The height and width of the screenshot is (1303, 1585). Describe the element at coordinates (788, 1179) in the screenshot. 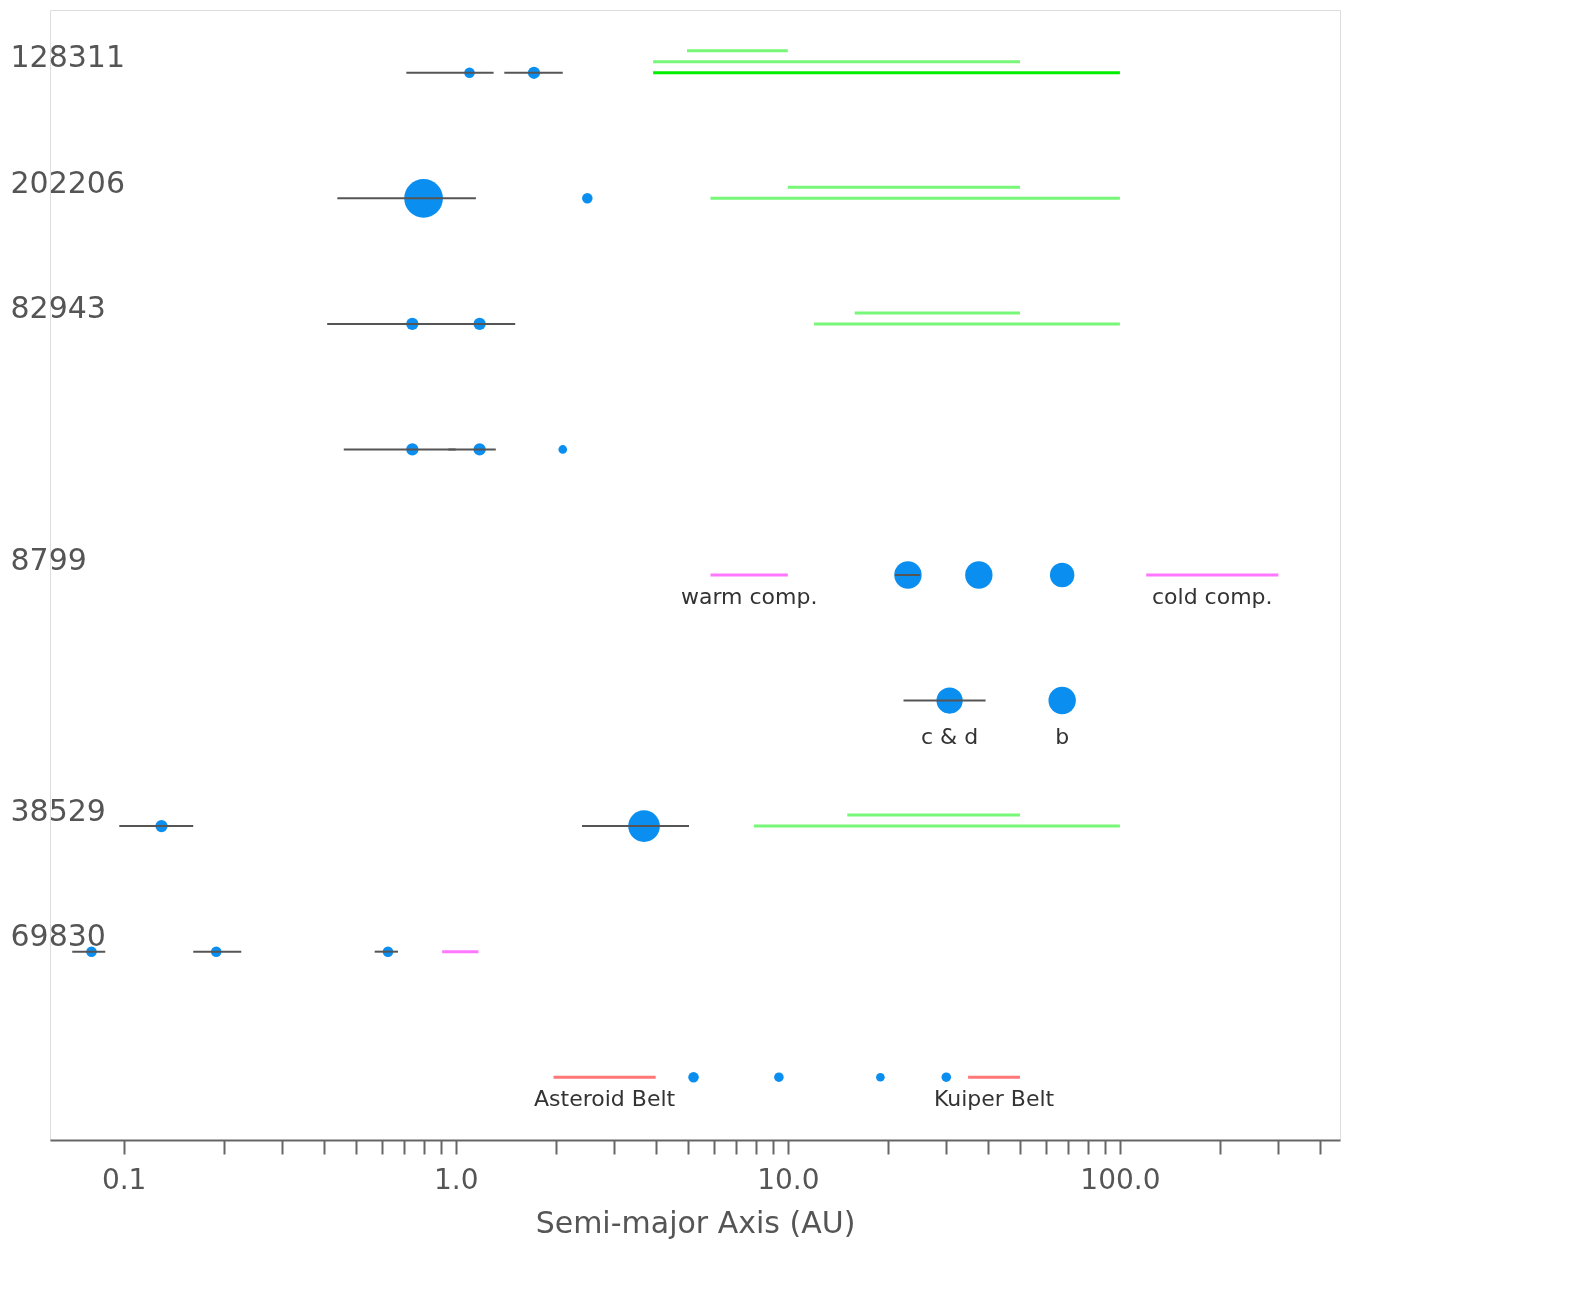

I see `x-tick-label: 10.0` at that location.